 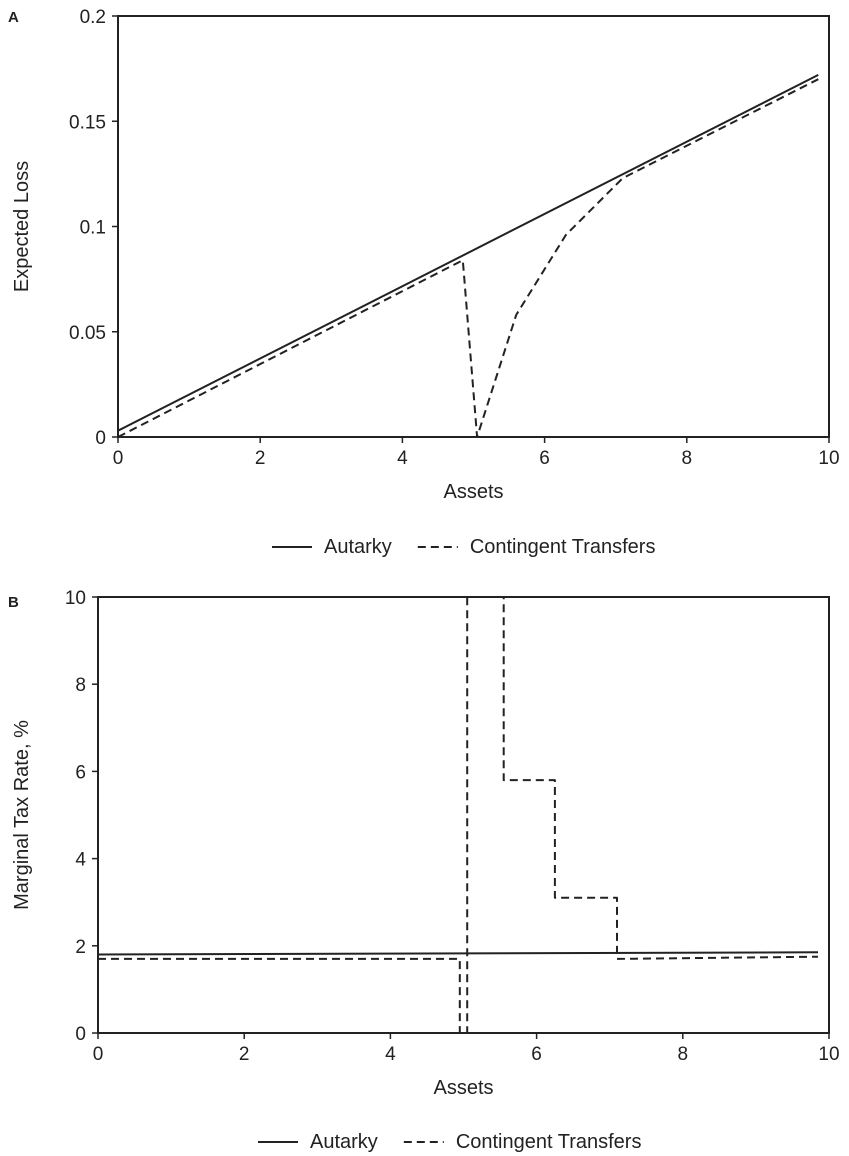 What do you see at coordinates (80, 947) in the screenshot?
I see `chart-b-y-tick-label: 2` at bounding box center [80, 947].